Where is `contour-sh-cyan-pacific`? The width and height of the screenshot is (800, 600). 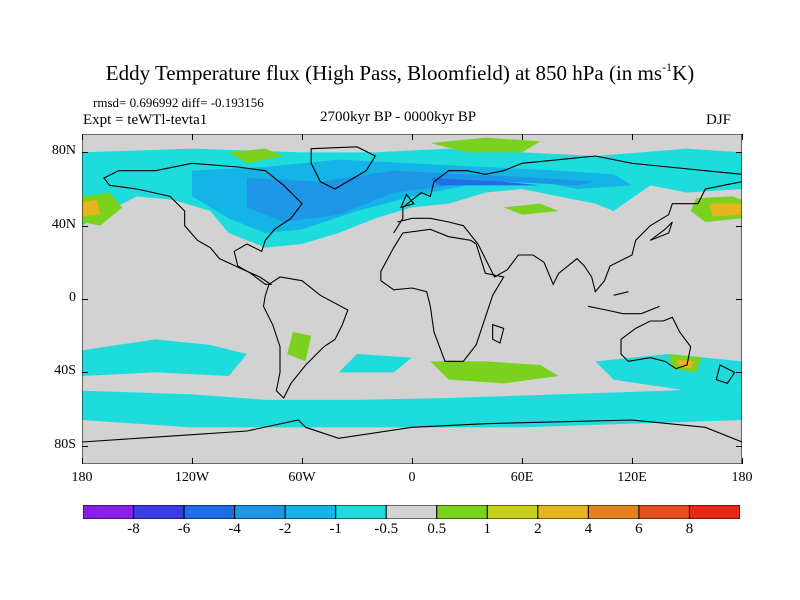 contour-sh-cyan-pacific is located at coordinates (164, 357).